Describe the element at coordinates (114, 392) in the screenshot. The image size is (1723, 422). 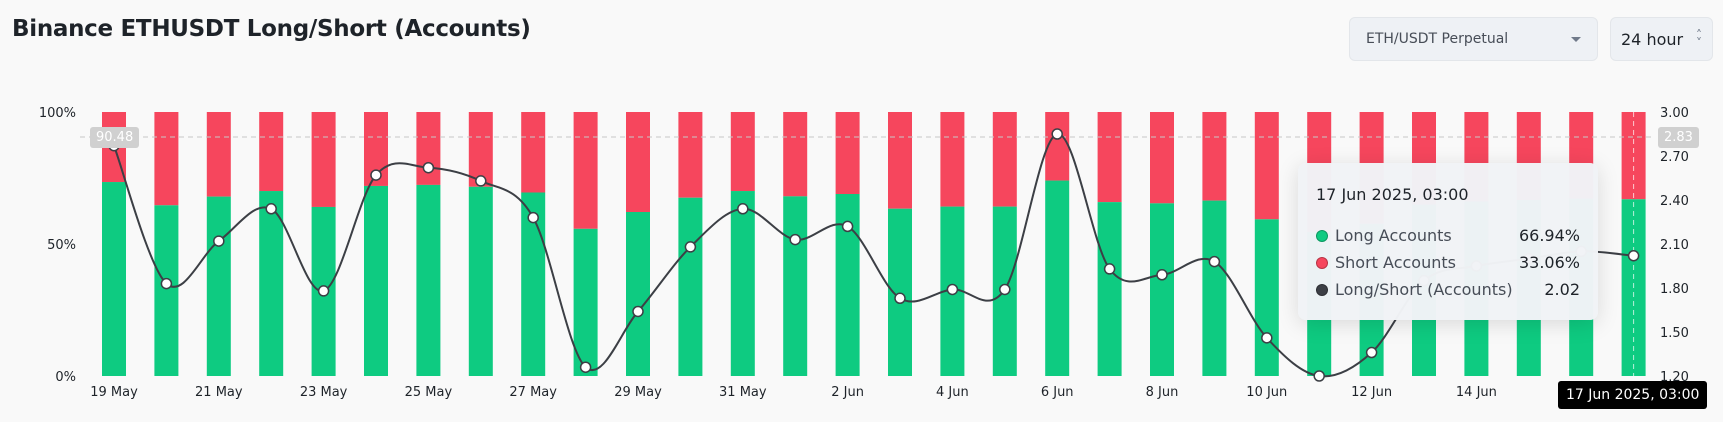
I see `x-tick-label: 19 May` at that location.